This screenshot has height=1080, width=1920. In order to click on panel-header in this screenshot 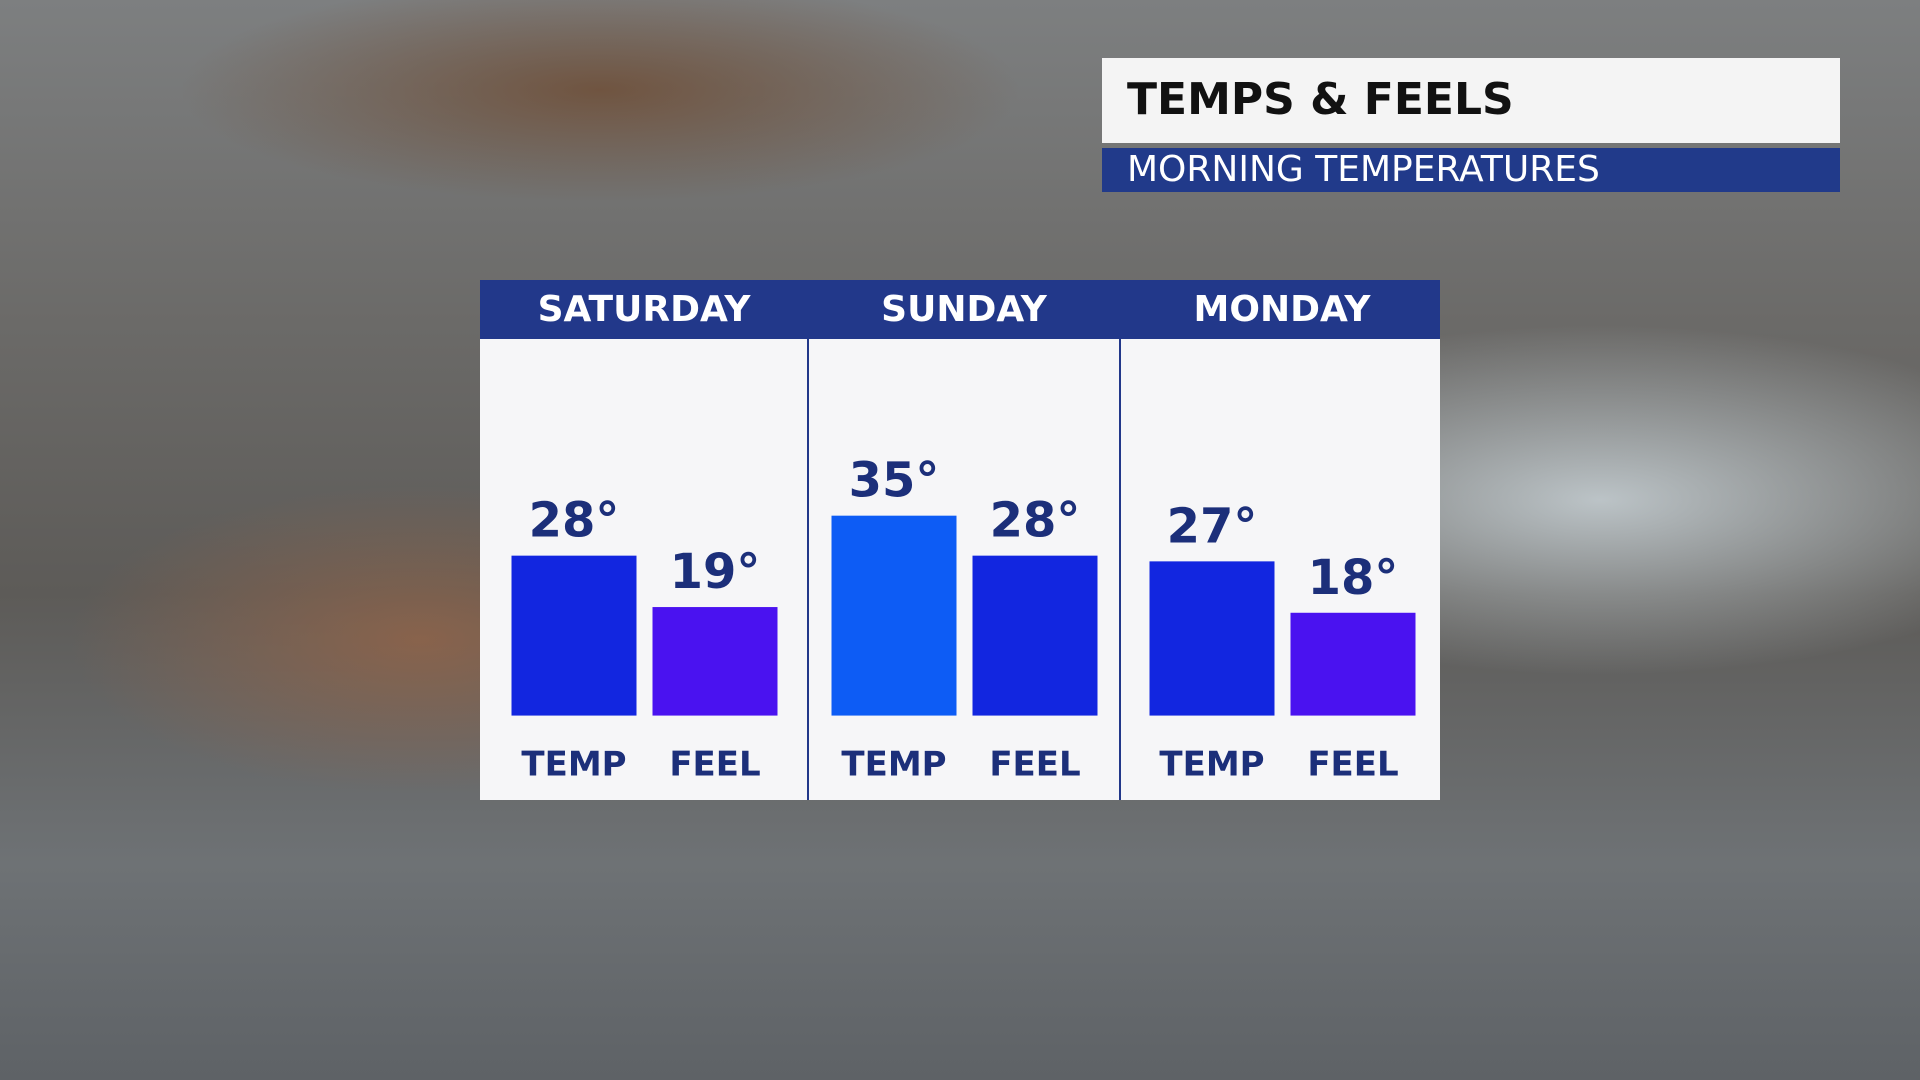, I will do `click(960, 309)`.